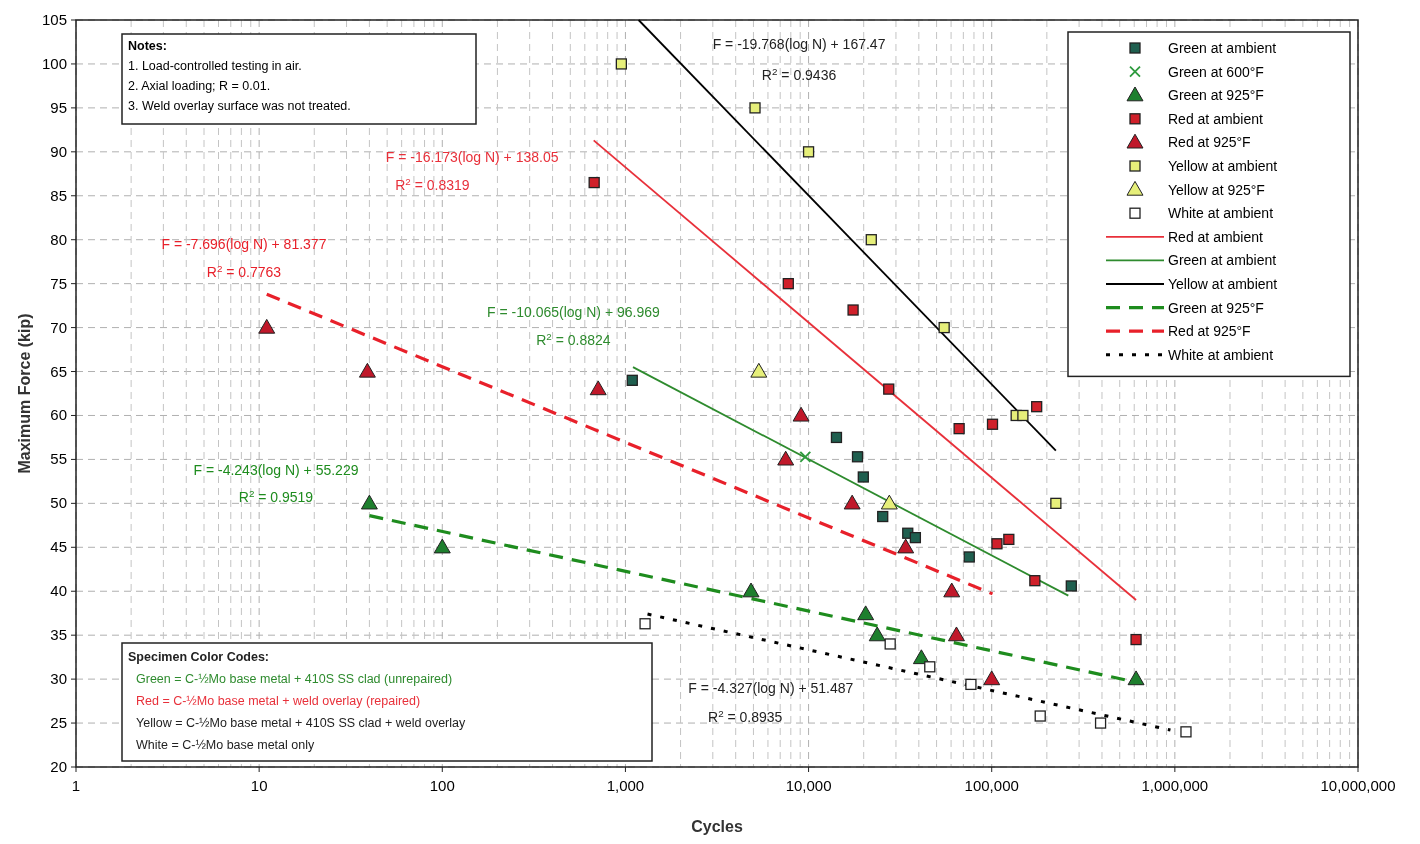 This screenshot has height=844, width=1420. I want to click on y-tick-label: 95, so click(58, 107).